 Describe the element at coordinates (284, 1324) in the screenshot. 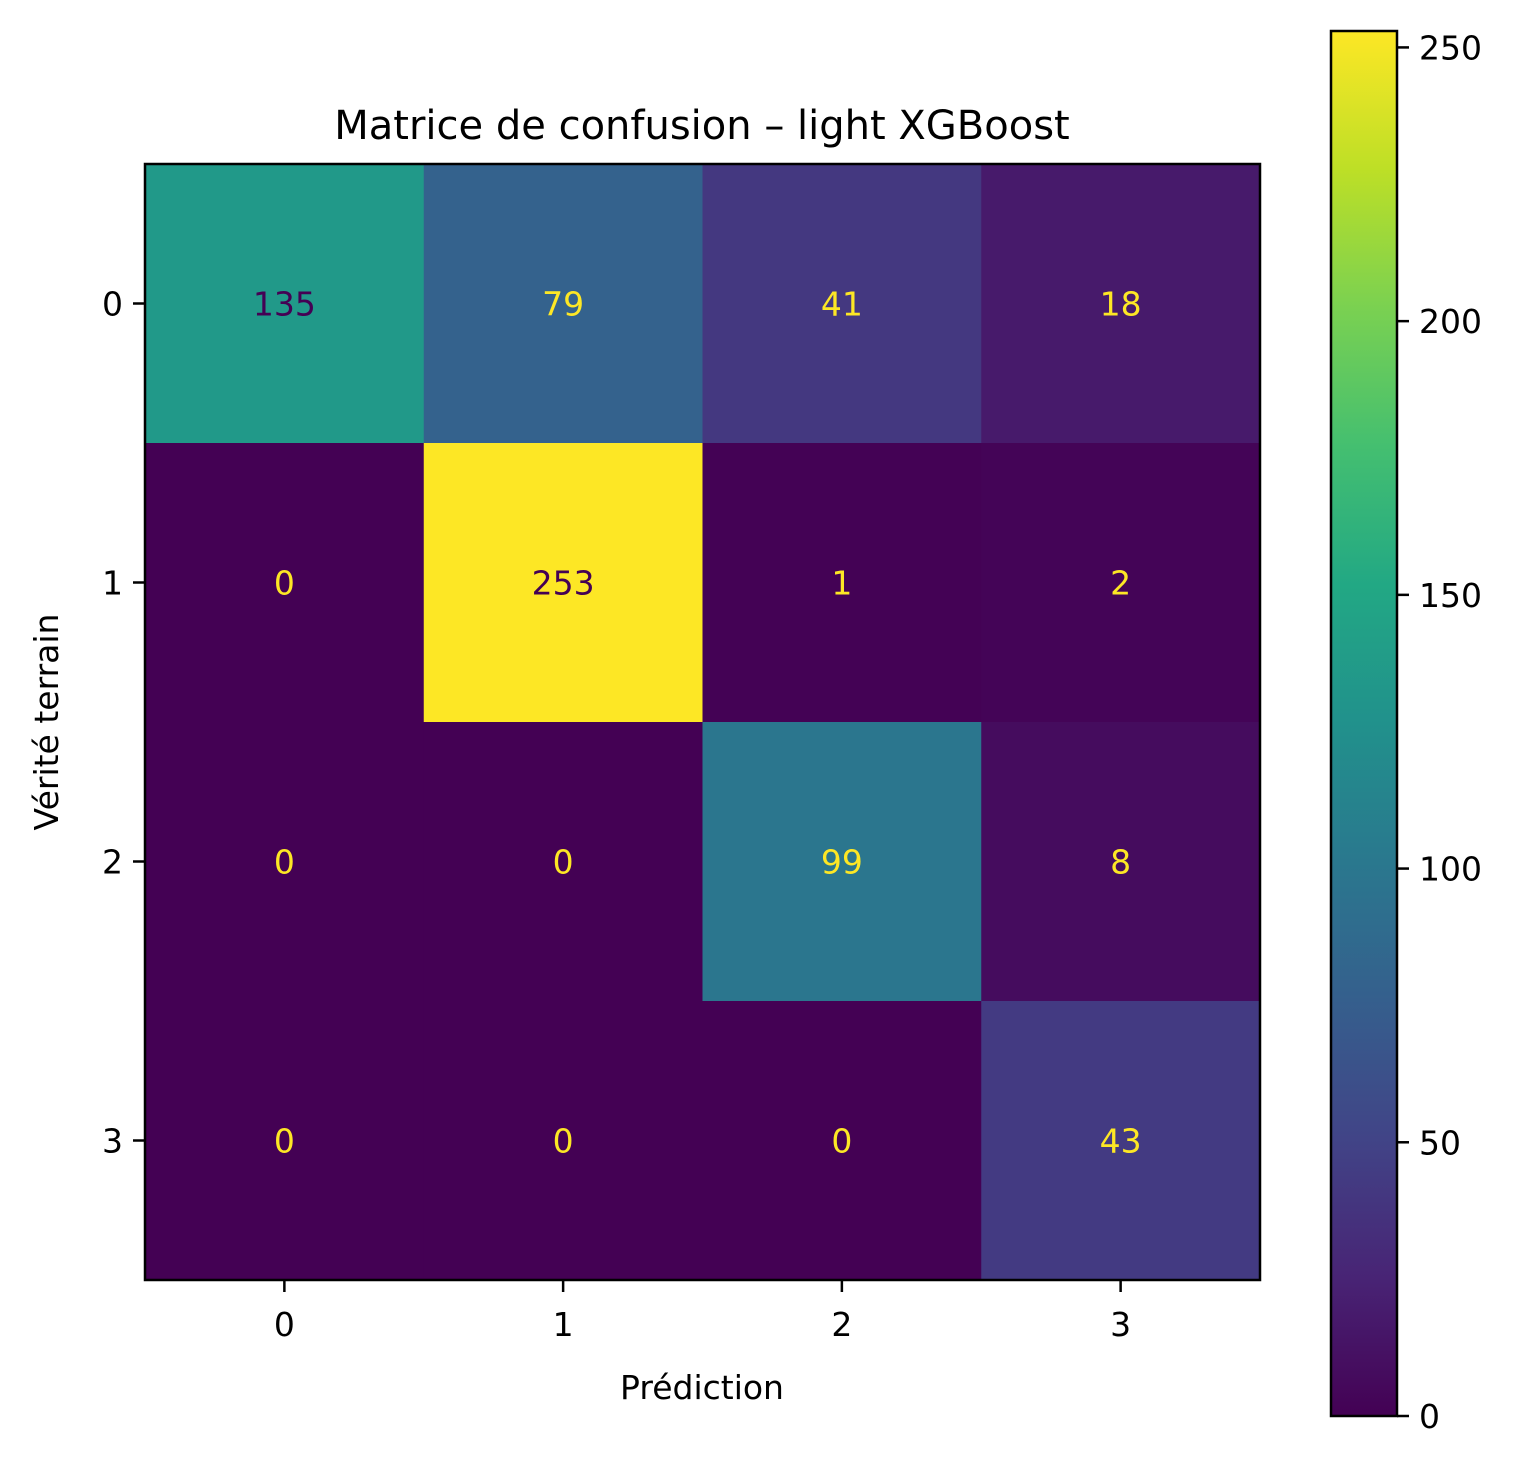

I see `x-tick-label: 0` at that location.